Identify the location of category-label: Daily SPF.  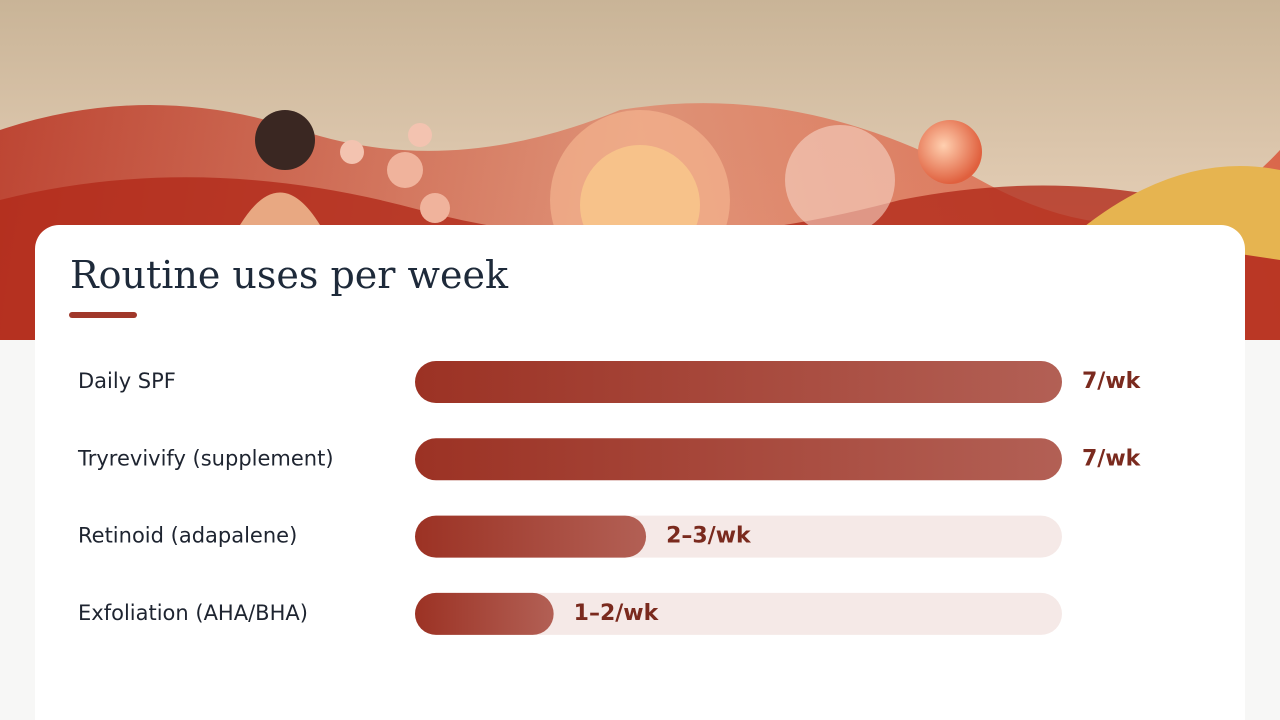
(127, 381).